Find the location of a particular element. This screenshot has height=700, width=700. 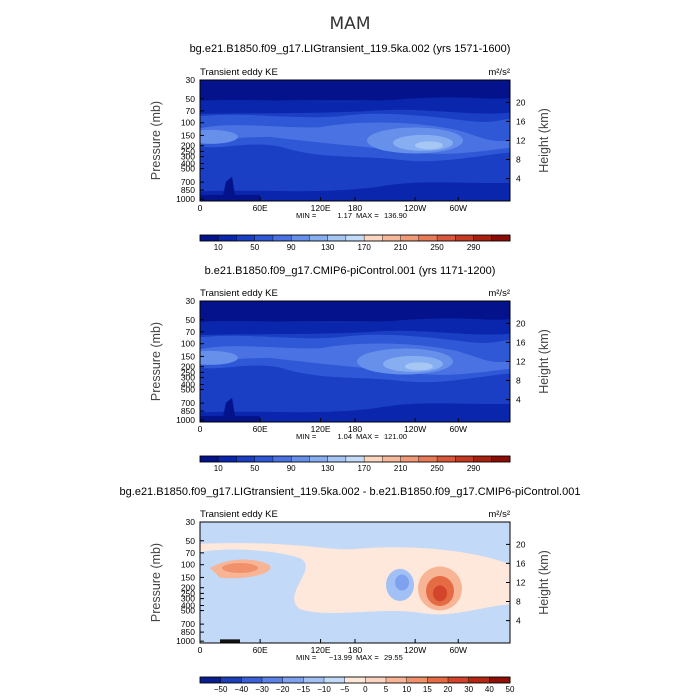

contour-fill-negative-core is located at coordinates (402, 582).